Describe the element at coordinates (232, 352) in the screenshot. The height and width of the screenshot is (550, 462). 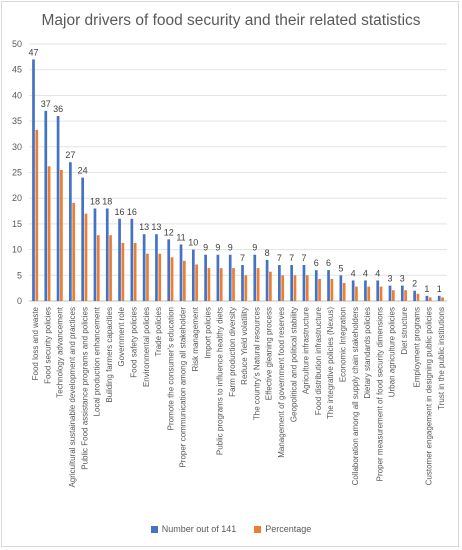
I see `x-tick-label: Farm production diversity` at that location.